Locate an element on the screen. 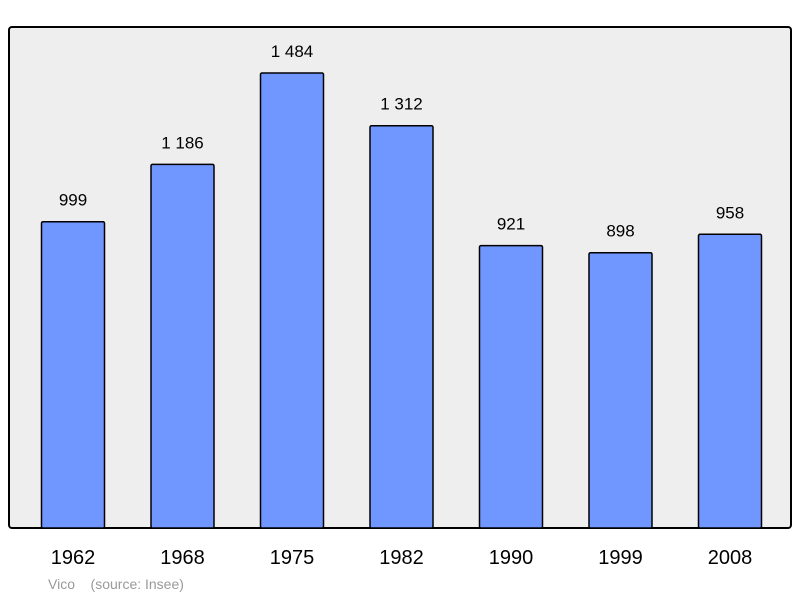 The image size is (800, 598). bar-1975 is located at coordinates (292, 300).